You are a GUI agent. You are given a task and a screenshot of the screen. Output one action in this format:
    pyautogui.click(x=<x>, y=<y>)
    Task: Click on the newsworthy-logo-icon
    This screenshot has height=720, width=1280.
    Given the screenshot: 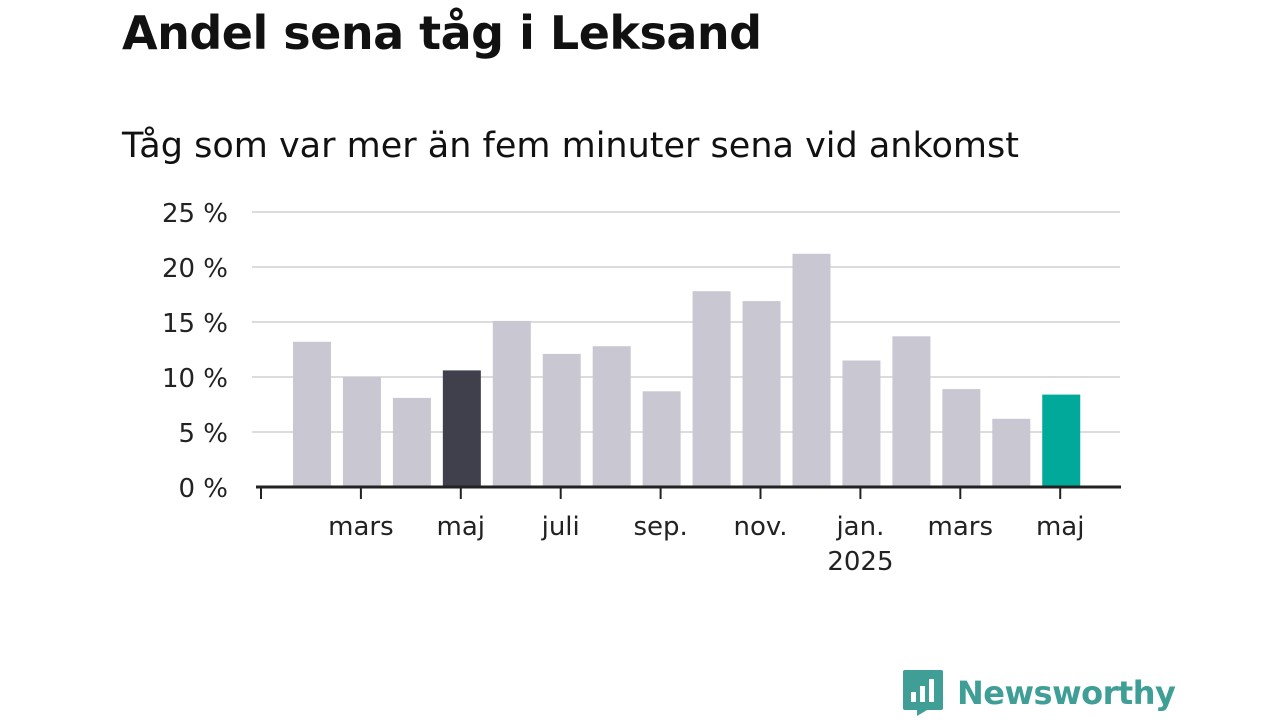 What is the action you would take?
    pyautogui.click(x=923, y=693)
    